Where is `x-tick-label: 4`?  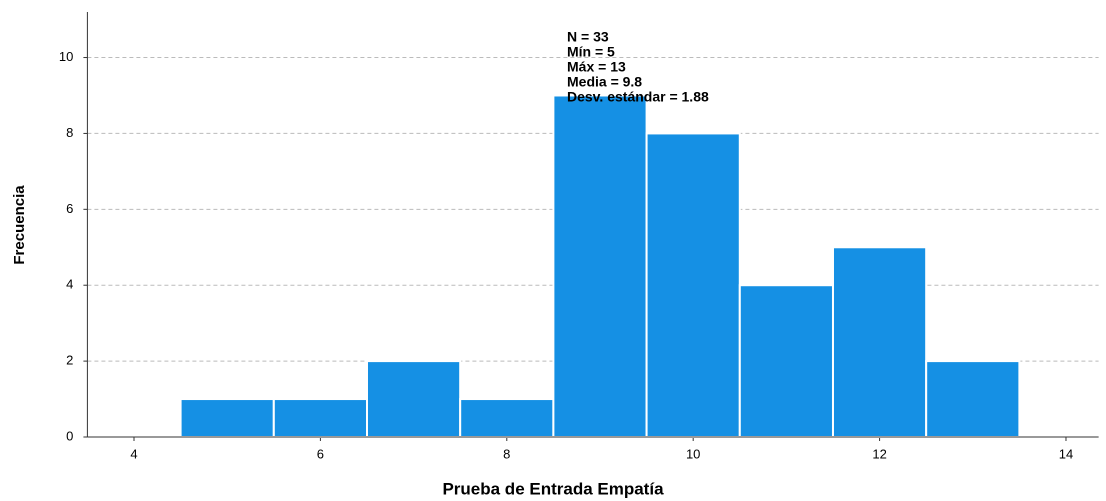
x-tick-label: 4 is located at coordinates (133, 453).